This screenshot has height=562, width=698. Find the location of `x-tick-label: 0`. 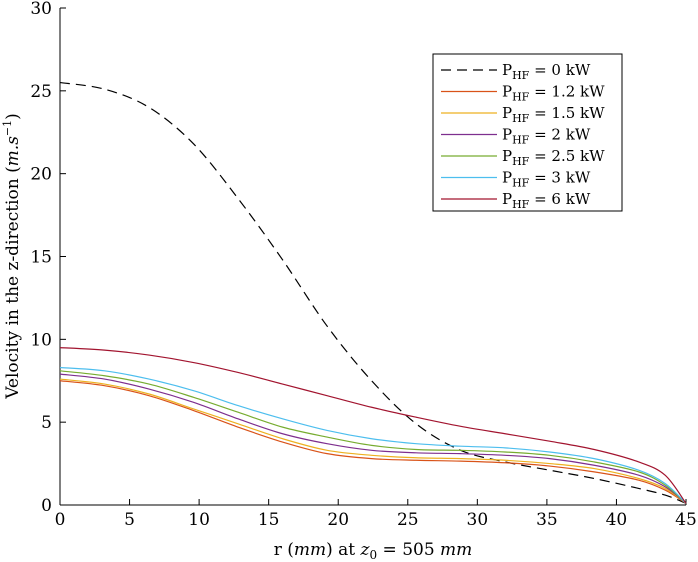

x-tick-label: 0 is located at coordinates (60, 520).